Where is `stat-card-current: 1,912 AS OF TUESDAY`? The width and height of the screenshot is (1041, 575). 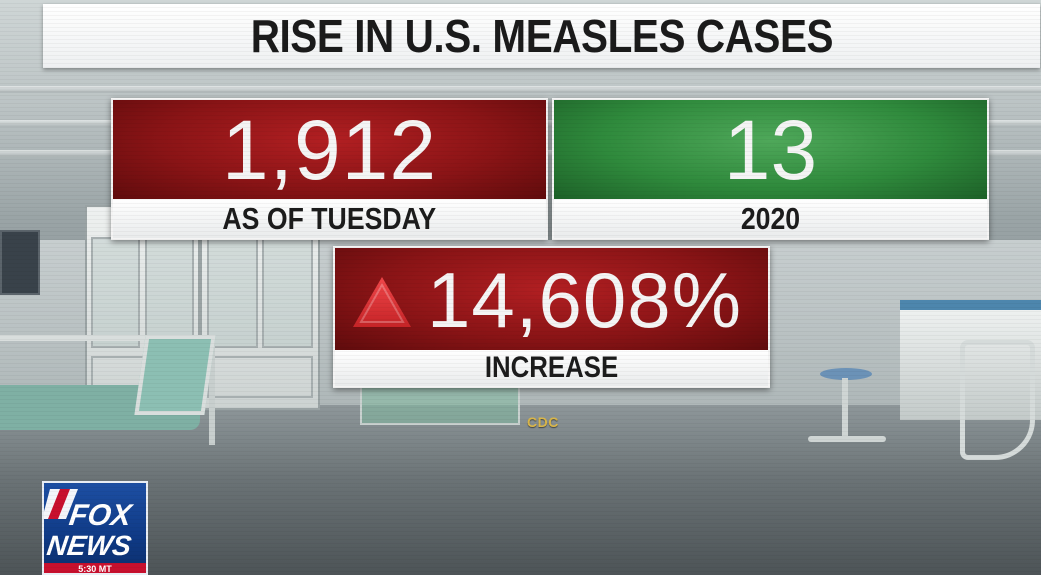
stat-card-current: 1,912 AS OF TUESDAY is located at coordinates (329, 169).